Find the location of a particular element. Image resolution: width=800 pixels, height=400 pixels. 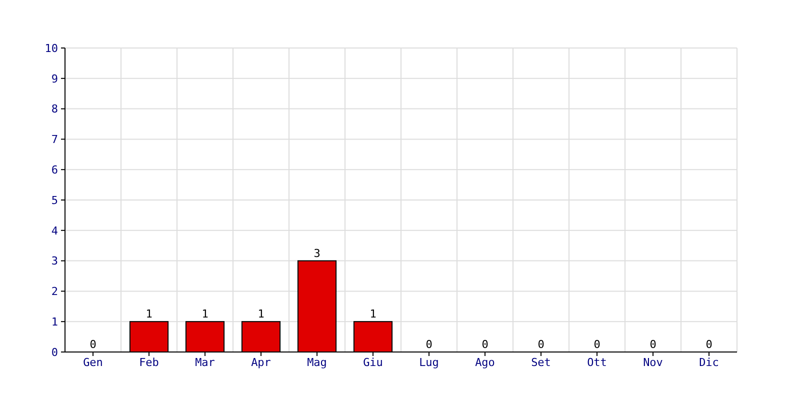

y-tick-label: 7 is located at coordinates (54, 139).